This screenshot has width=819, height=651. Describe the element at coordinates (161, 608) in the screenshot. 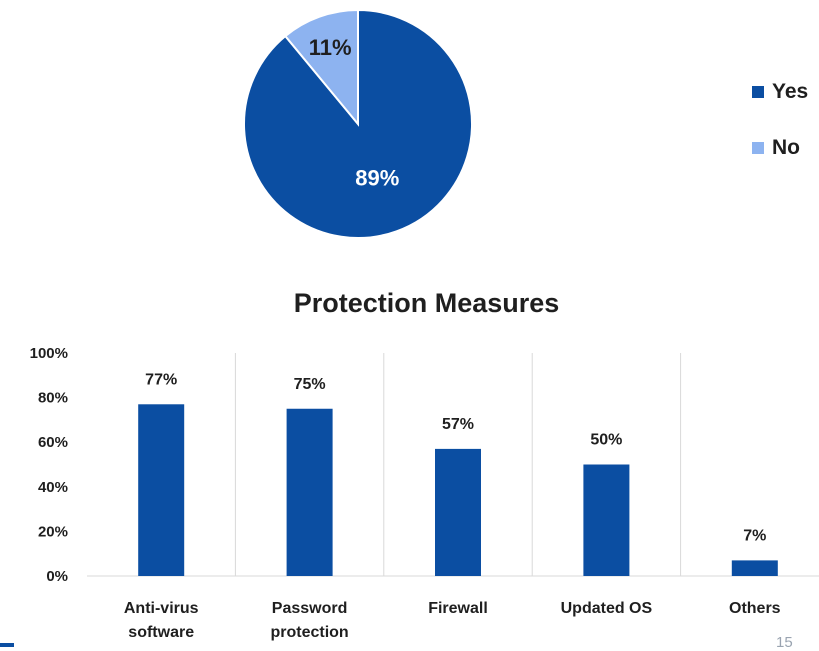

I see `x-tick-label: Anti-virus` at that location.